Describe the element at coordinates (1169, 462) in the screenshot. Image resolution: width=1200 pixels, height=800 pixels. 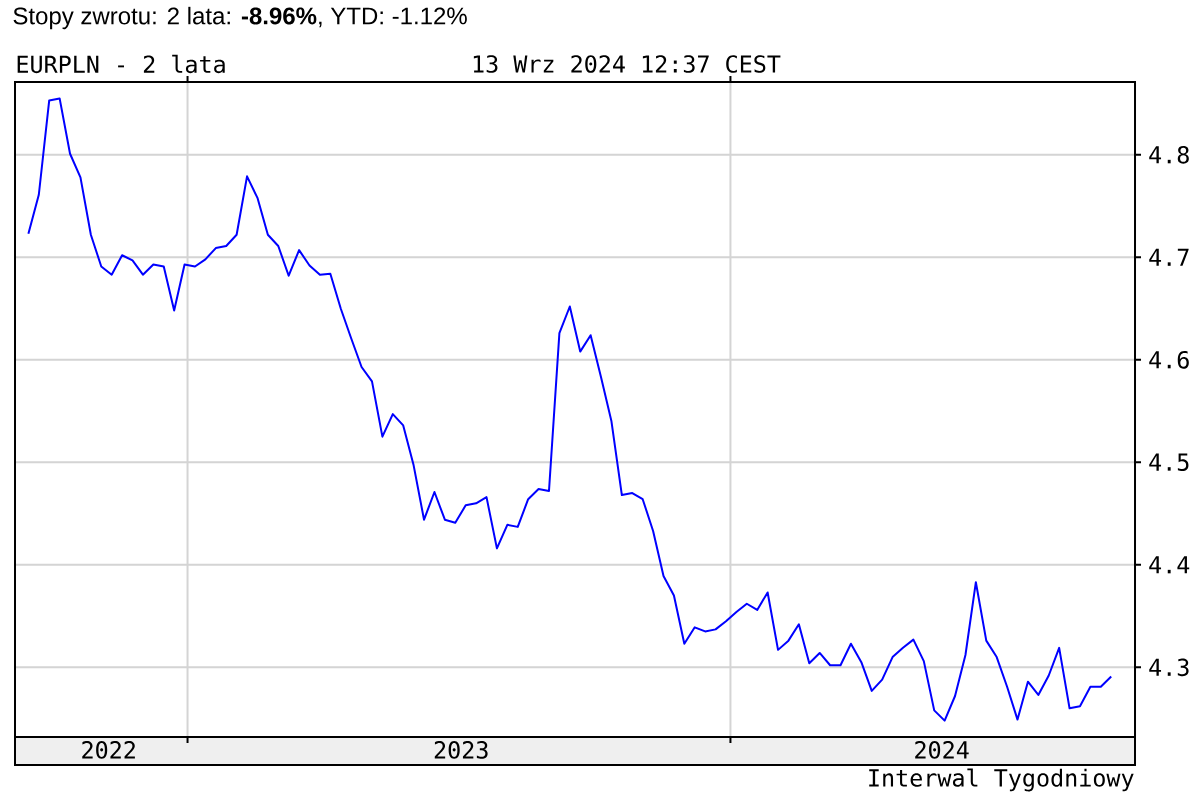
I see `y-tick-label: 4.5` at that location.